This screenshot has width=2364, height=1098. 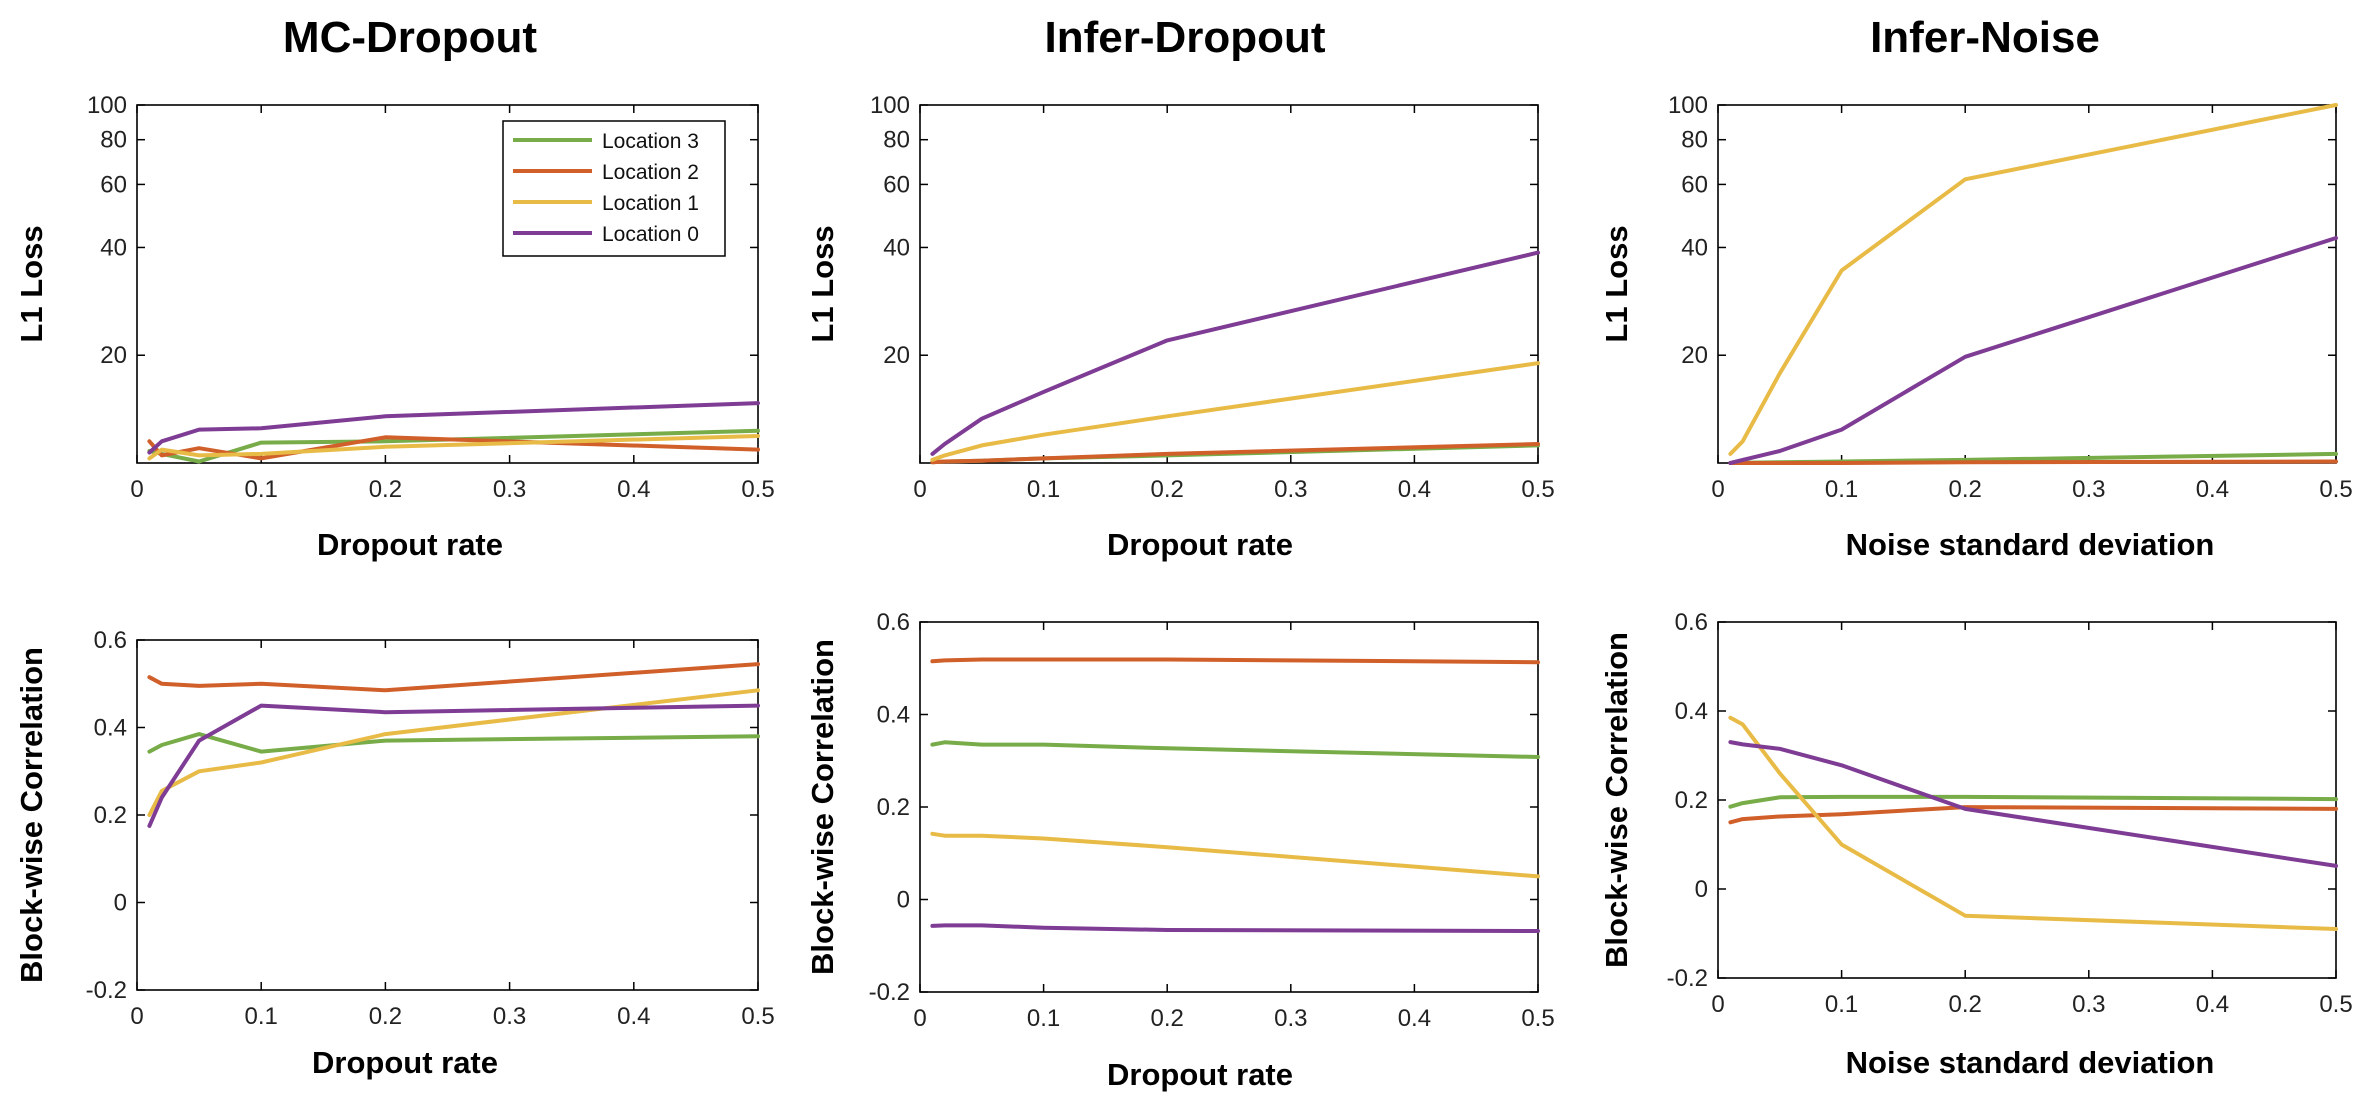 I want to click on legend-label-location-1: Location 1, so click(x=650, y=203).